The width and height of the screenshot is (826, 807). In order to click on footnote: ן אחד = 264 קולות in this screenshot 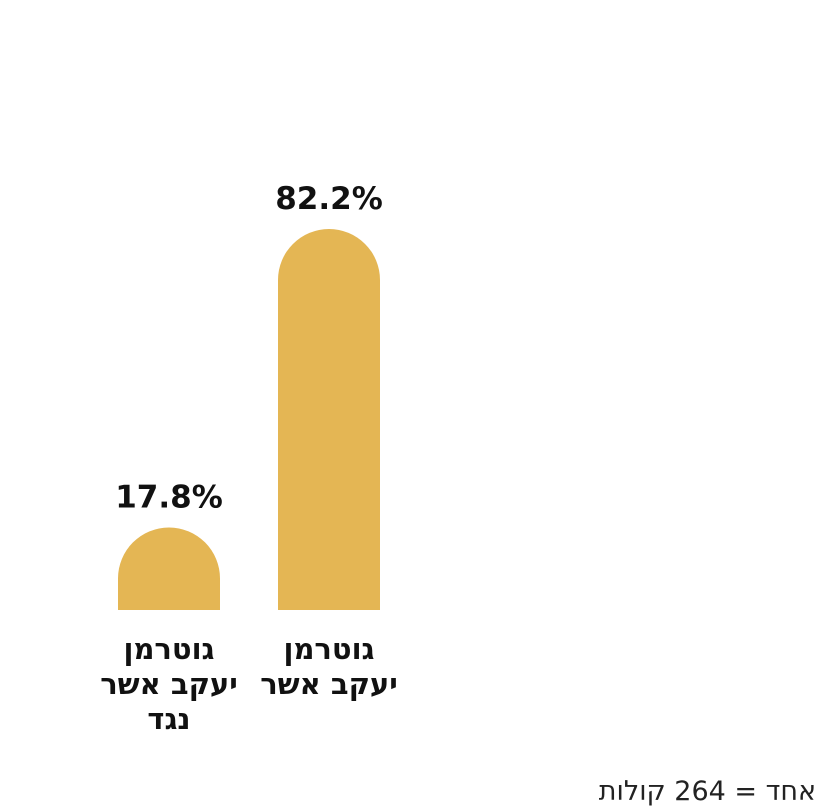, I will do `click(712, 791)`.